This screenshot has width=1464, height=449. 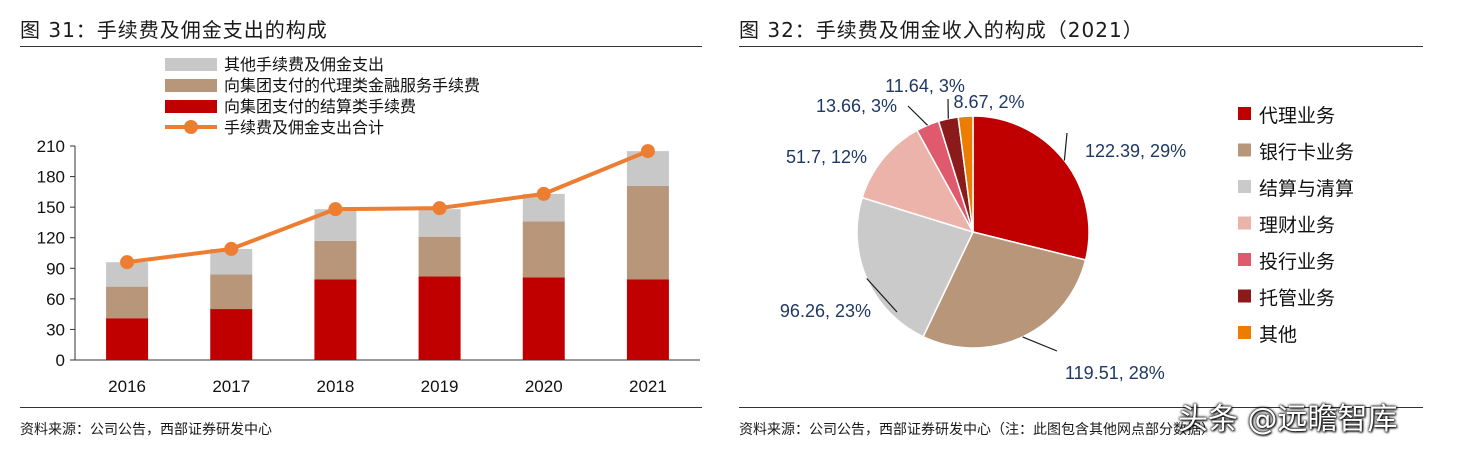 I want to click on slice-data-label: 8.67, 2%, so click(x=988, y=102).